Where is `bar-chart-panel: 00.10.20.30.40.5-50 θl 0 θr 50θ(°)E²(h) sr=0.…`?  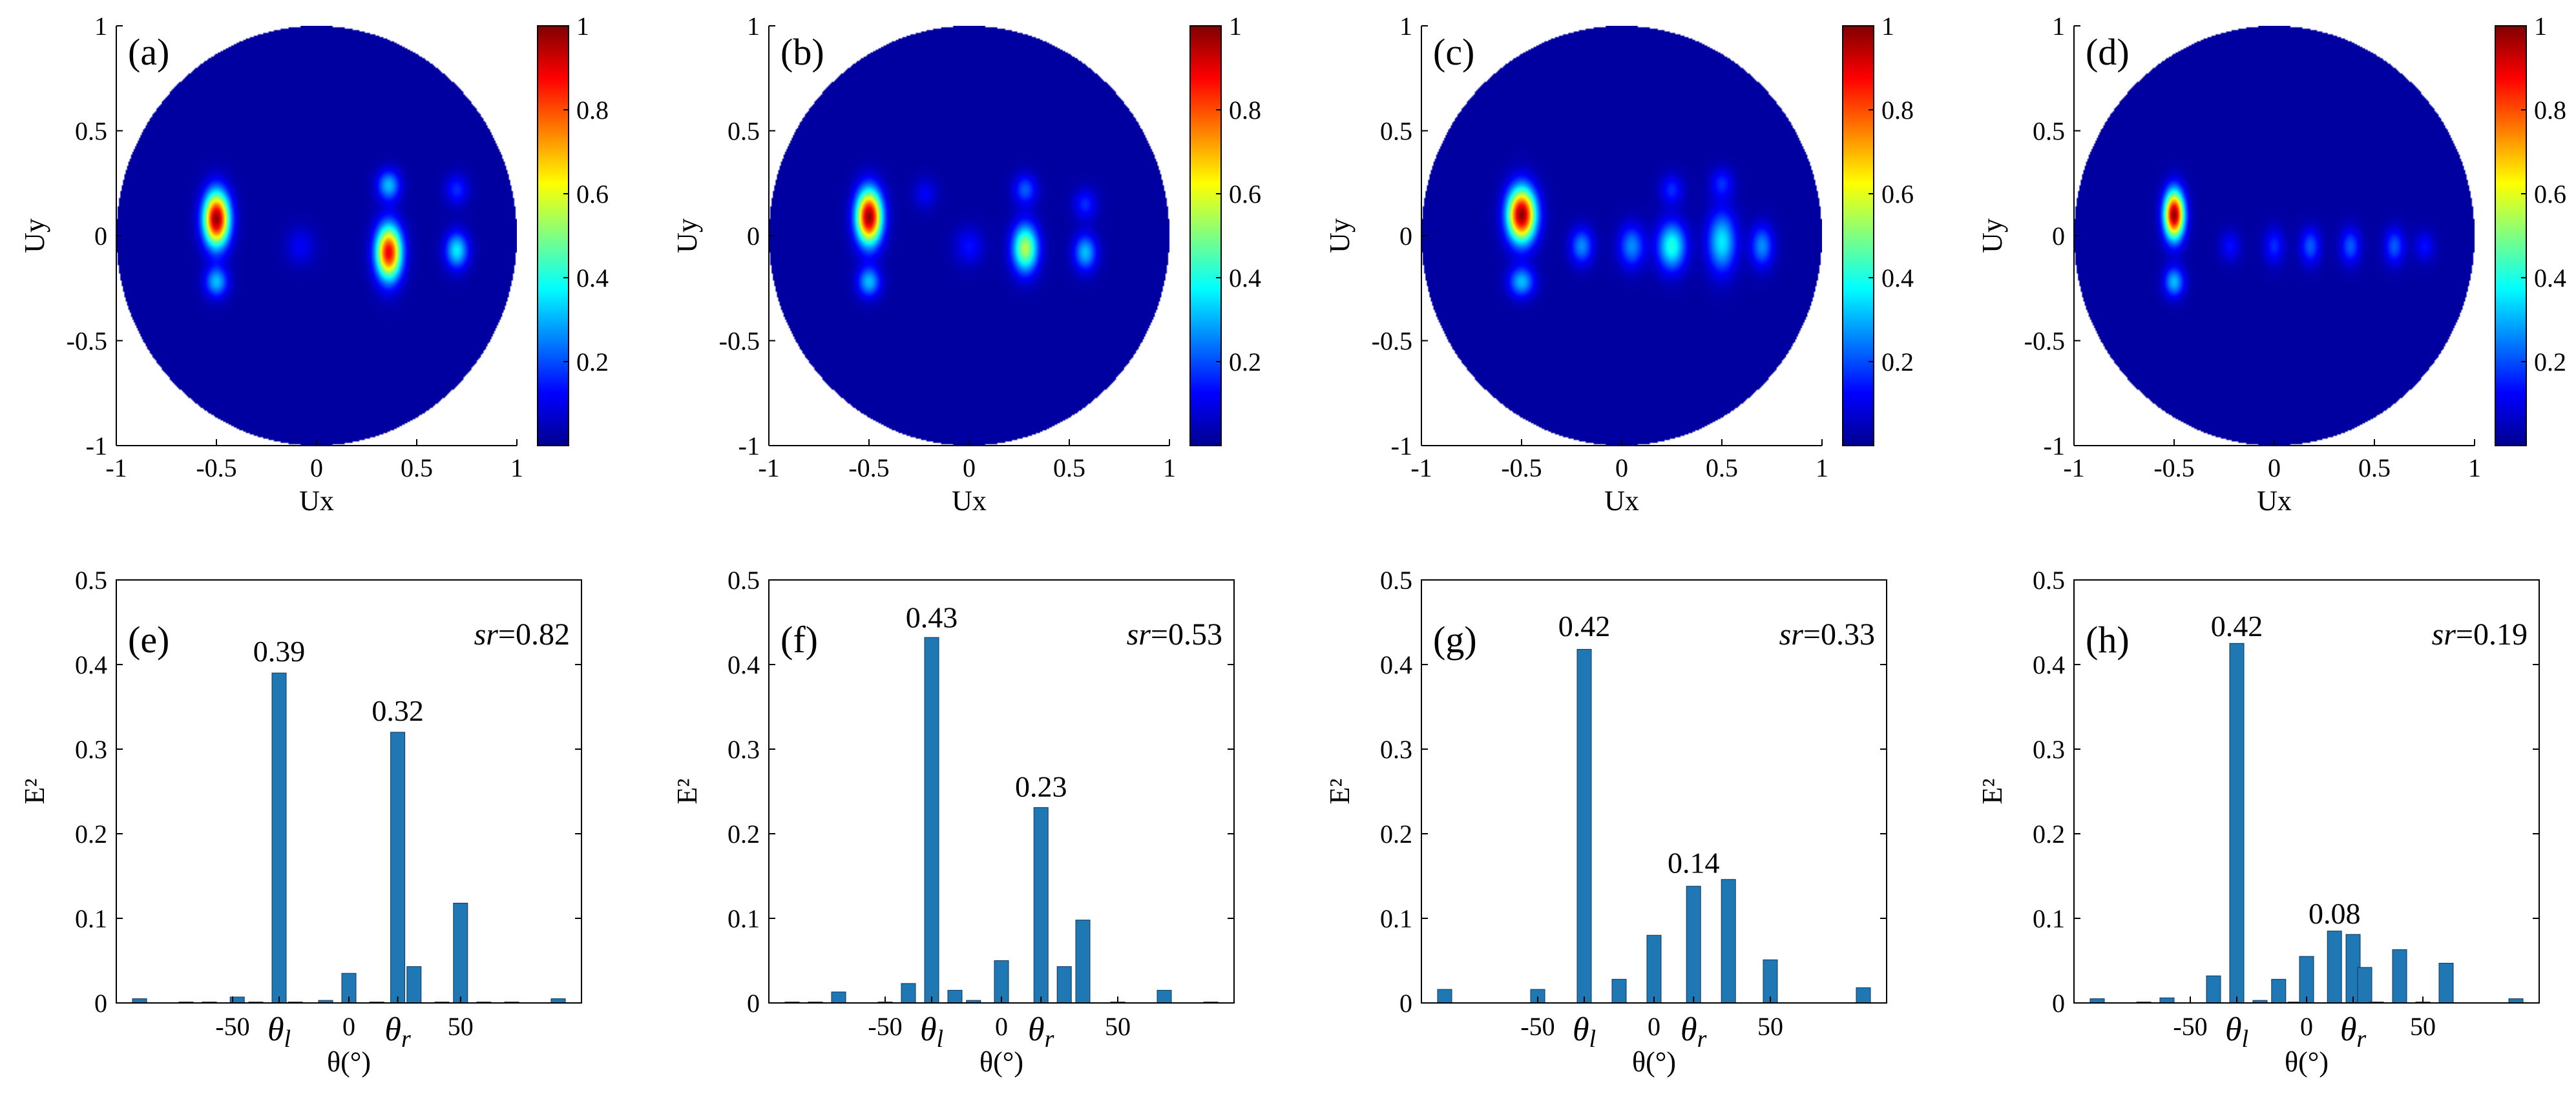
bar-chart-panel: 00.10.20.30.40.5-50 θl 0 θr 50θ(°)E²(h) sr=0.… is located at coordinates (2258, 822).